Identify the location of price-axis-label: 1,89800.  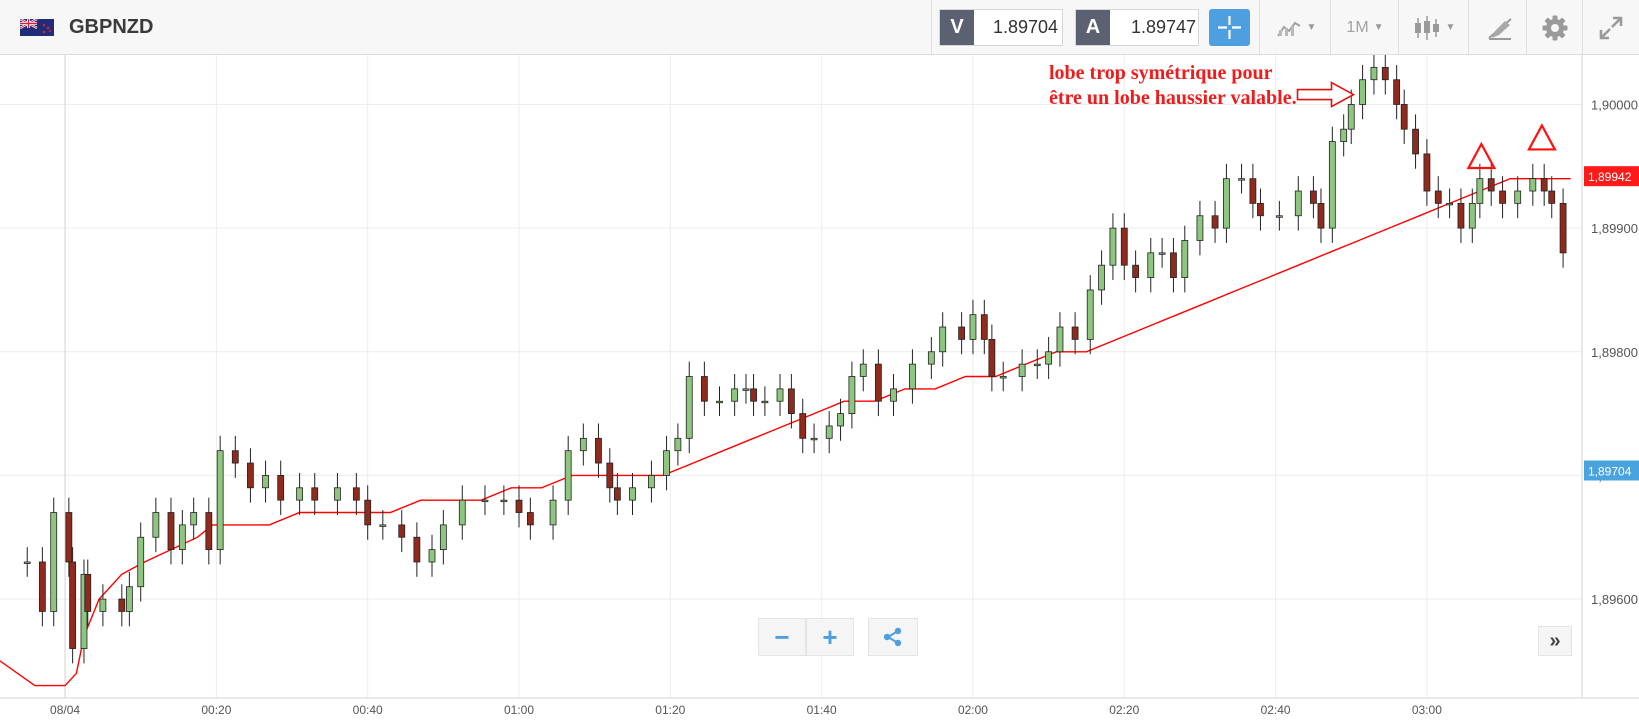
(1614, 352).